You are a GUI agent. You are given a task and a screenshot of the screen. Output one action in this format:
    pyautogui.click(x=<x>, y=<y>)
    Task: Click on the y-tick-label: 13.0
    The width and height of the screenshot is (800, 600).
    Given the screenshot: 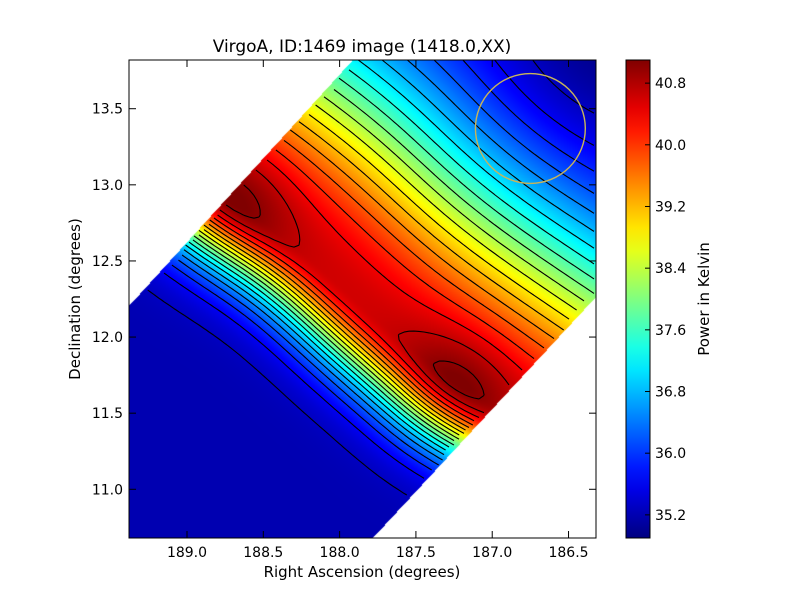 What is the action you would take?
    pyautogui.click(x=107, y=186)
    